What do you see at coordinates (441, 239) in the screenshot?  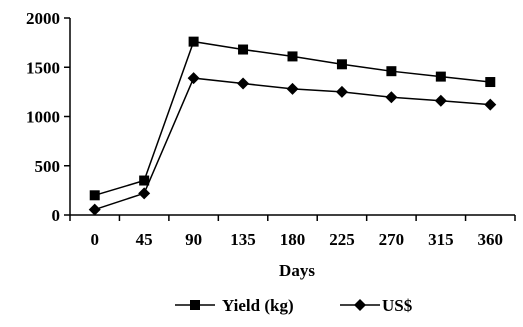 I see `x-tick-label: 315` at bounding box center [441, 239].